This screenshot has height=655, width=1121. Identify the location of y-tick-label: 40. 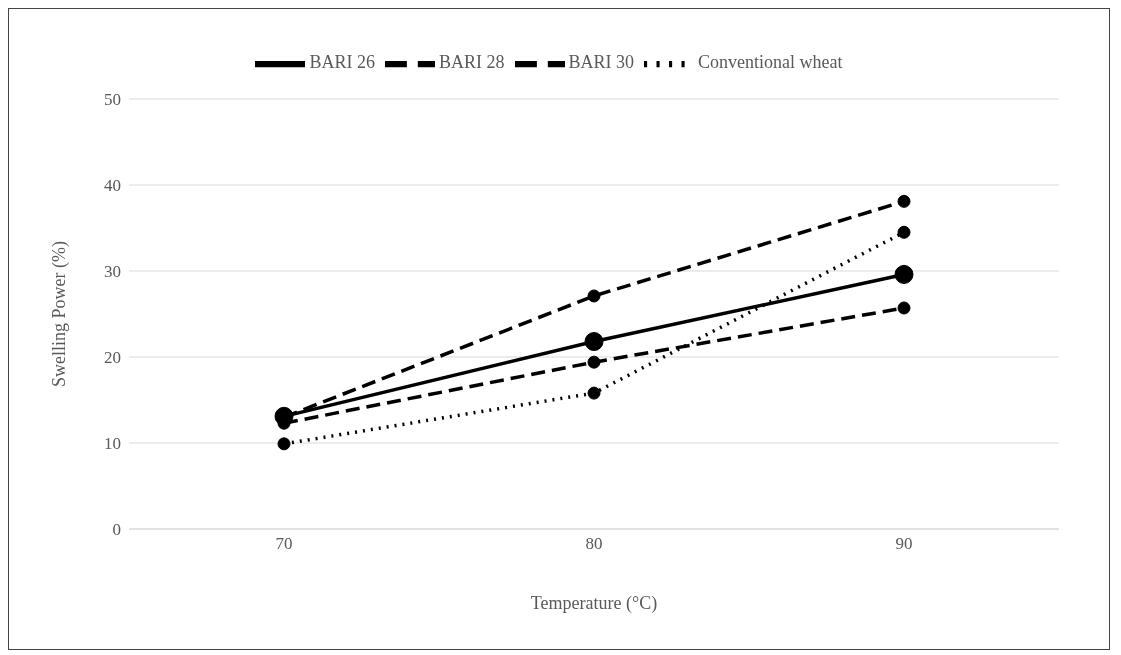
(112, 186).